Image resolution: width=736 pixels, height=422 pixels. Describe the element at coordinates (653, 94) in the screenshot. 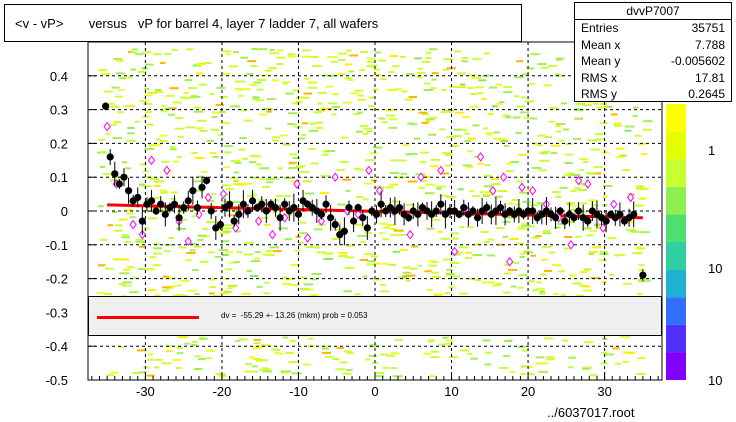

I see `stats-row-rms-y: RMS y 0.2645` at that location.